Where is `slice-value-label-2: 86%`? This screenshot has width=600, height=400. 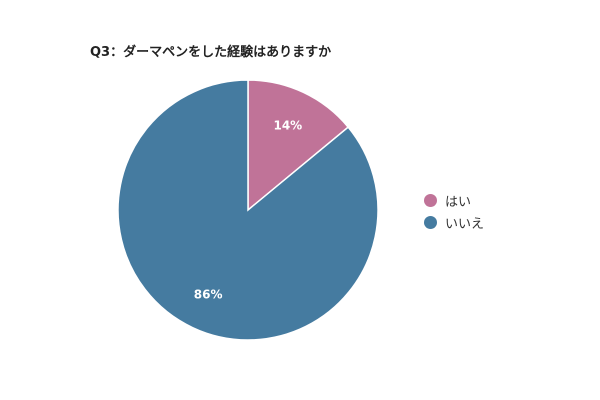 slice-value-label-2: 86% is located at coordinates (208, 295).